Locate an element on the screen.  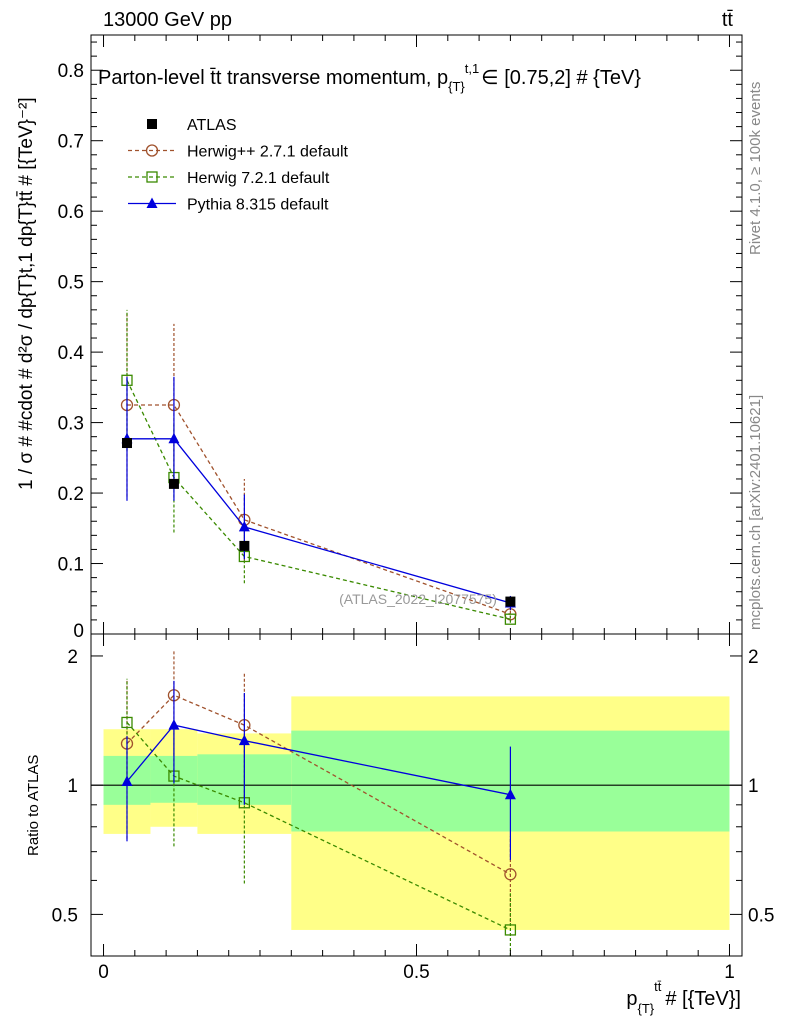
y-tick-label: 0.8 is located at coordinates (71, 71).